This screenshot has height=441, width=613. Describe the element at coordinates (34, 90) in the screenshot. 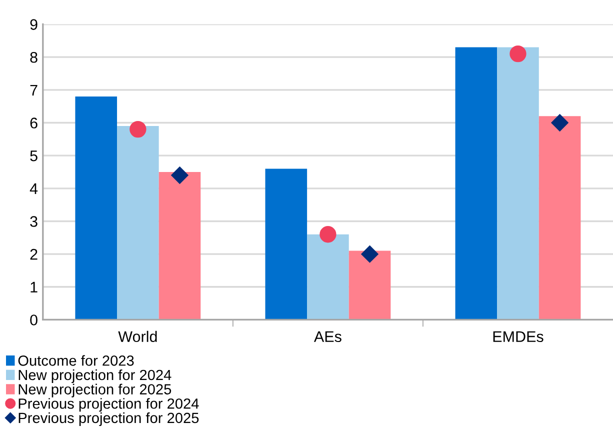

I see `y-tick-label: 7` at that location.